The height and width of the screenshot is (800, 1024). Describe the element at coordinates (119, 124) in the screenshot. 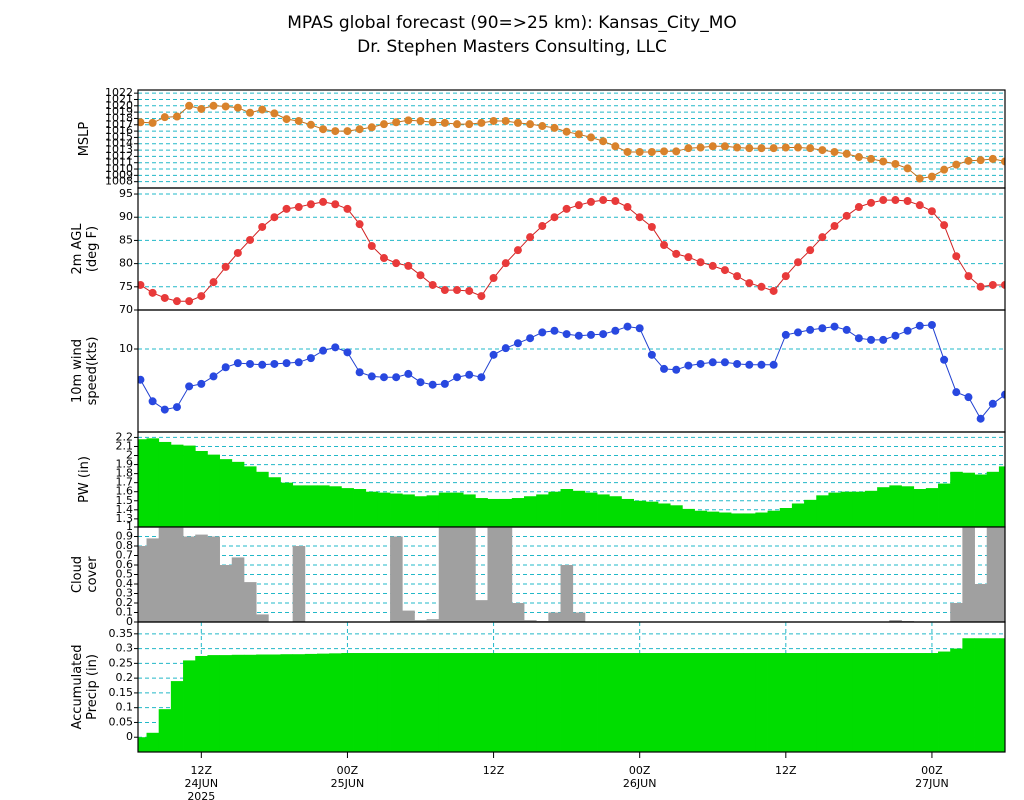

I see `y-tick-label: 1017` at that location.